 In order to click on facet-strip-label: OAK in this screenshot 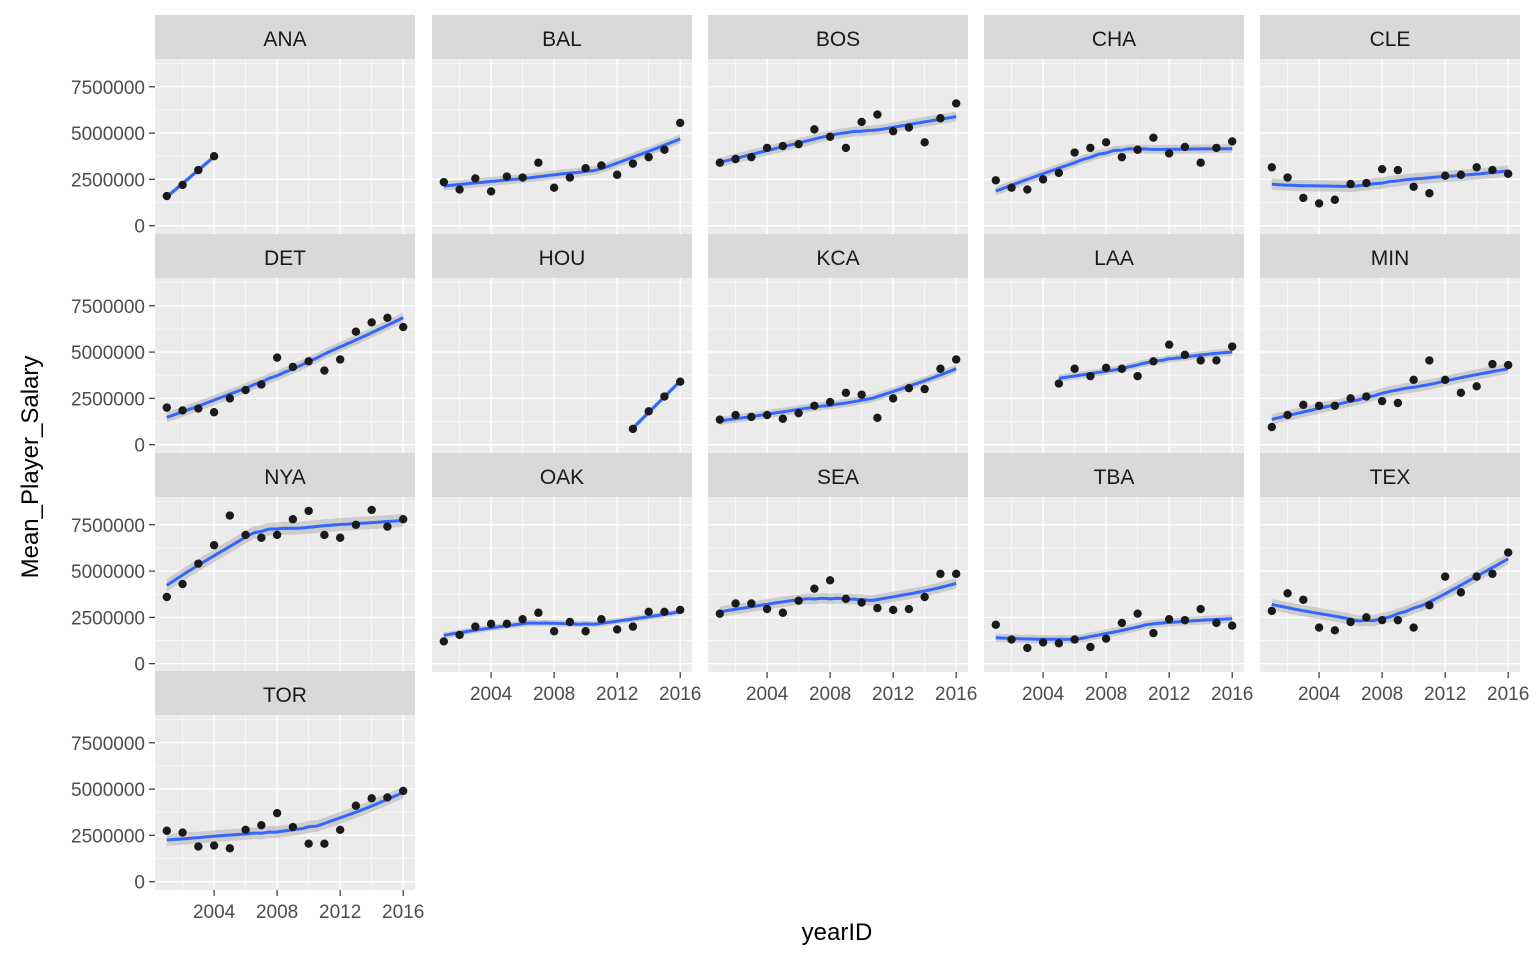, I will do `click(562, 477)`.